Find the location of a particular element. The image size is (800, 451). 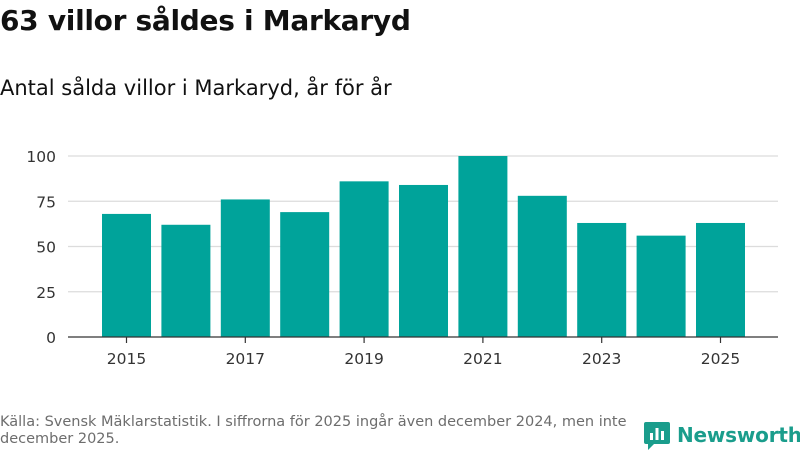

x-tick-label: 2025 is located at coordinates (720, 359).